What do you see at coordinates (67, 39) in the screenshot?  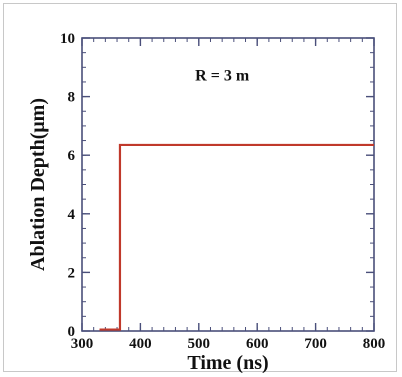 I see `y-tick-label: 10` at bounding box center [67, 39].